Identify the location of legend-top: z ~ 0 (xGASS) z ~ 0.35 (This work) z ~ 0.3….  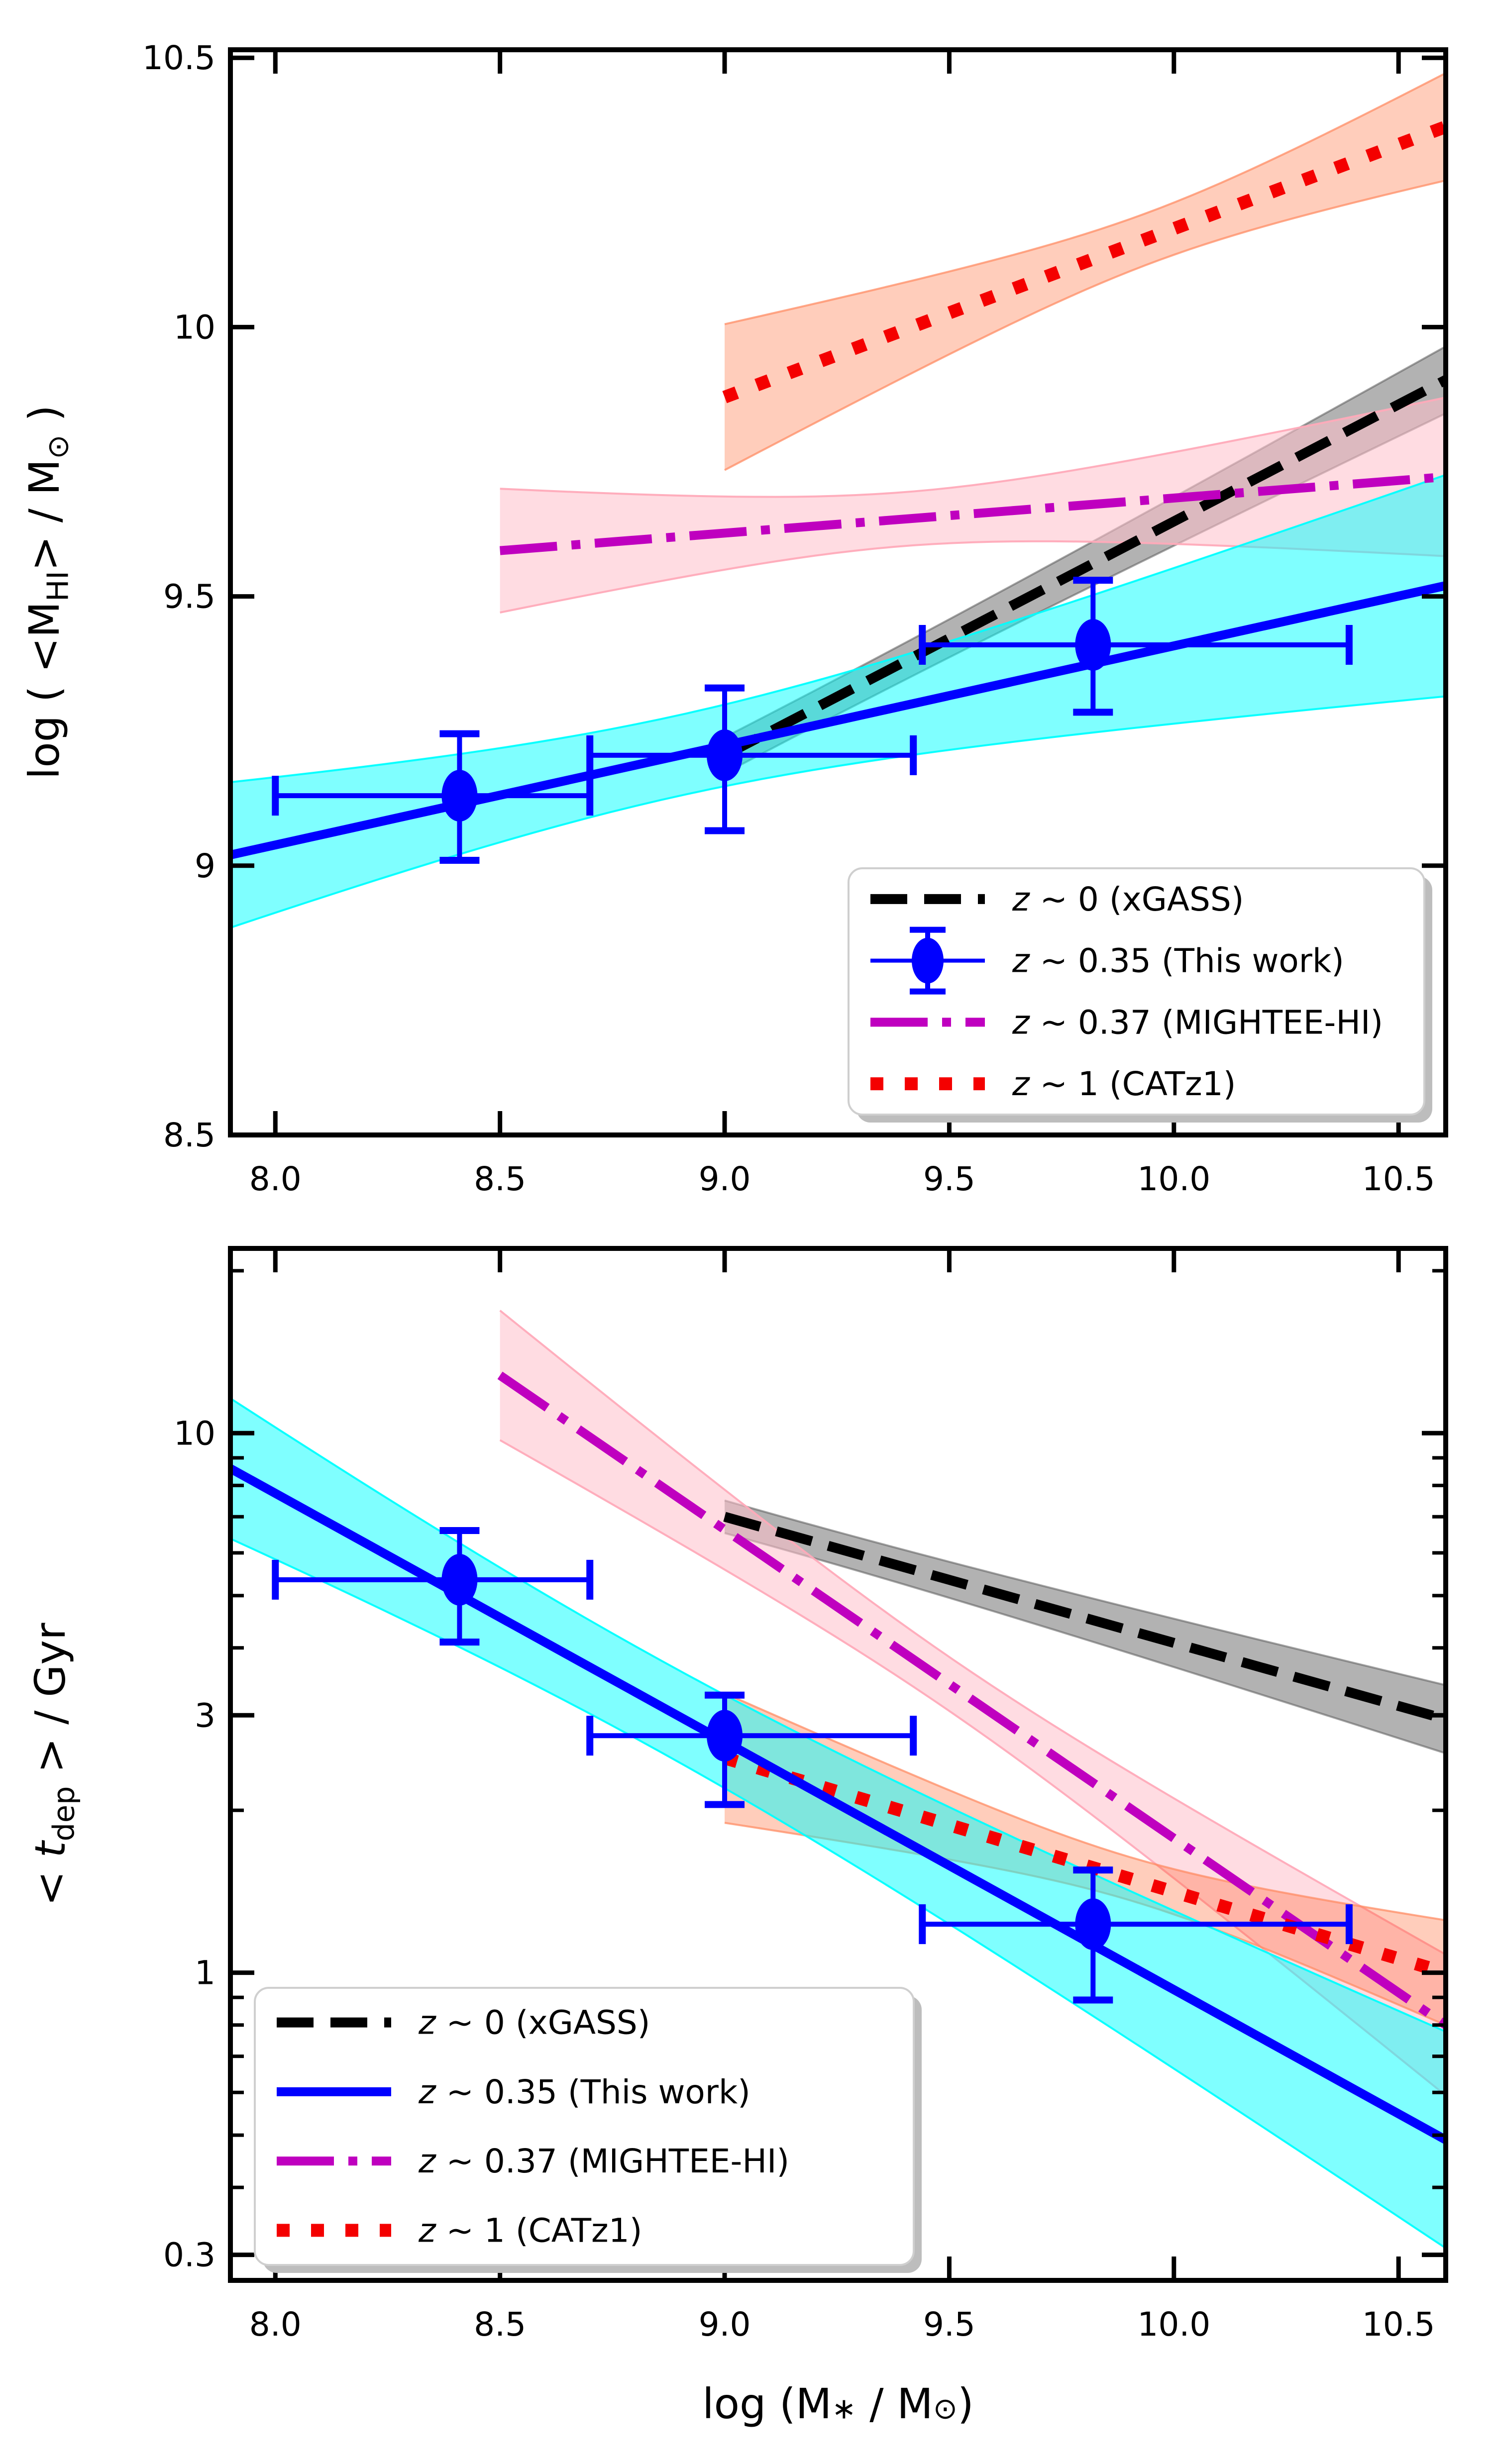
(1140, 995).